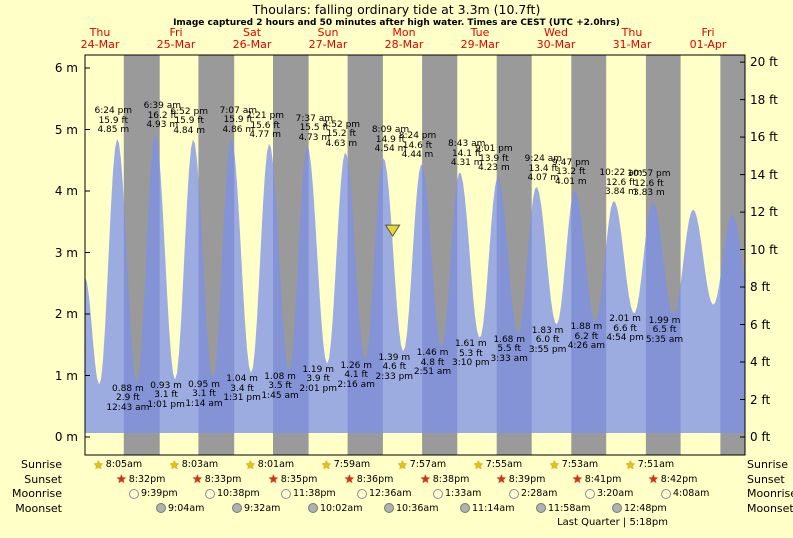  I want to click on astro-time-text: 12:48pm, so click(645, 508).